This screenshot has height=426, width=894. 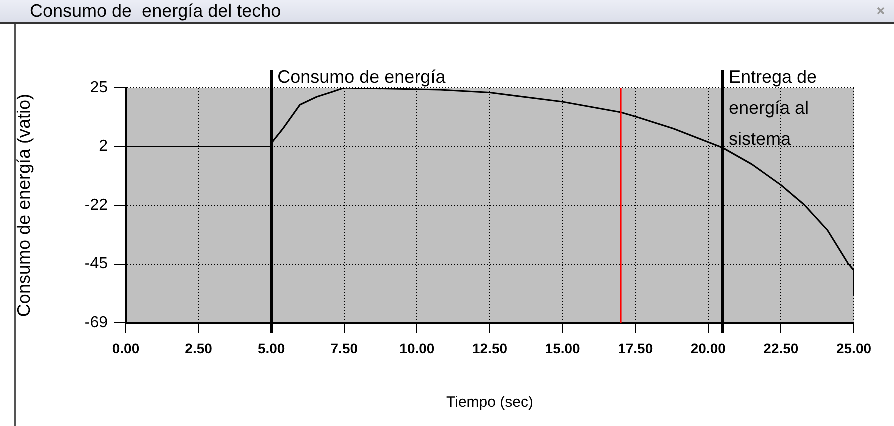 What do you see at coordinates (773, 107) in the screenshot?
I see `ref-line-label: Entrega de energía al sistema` at bounding box center [773, 107].